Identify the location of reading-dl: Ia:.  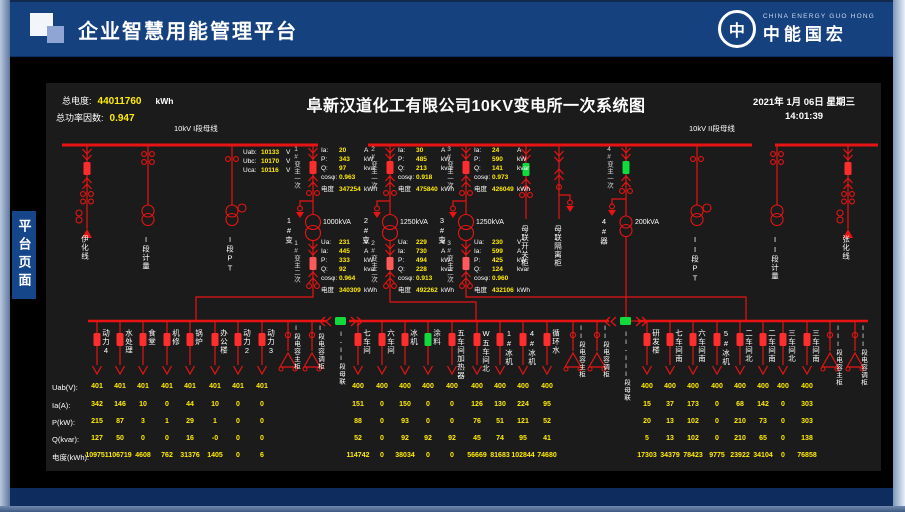
(478, 150).